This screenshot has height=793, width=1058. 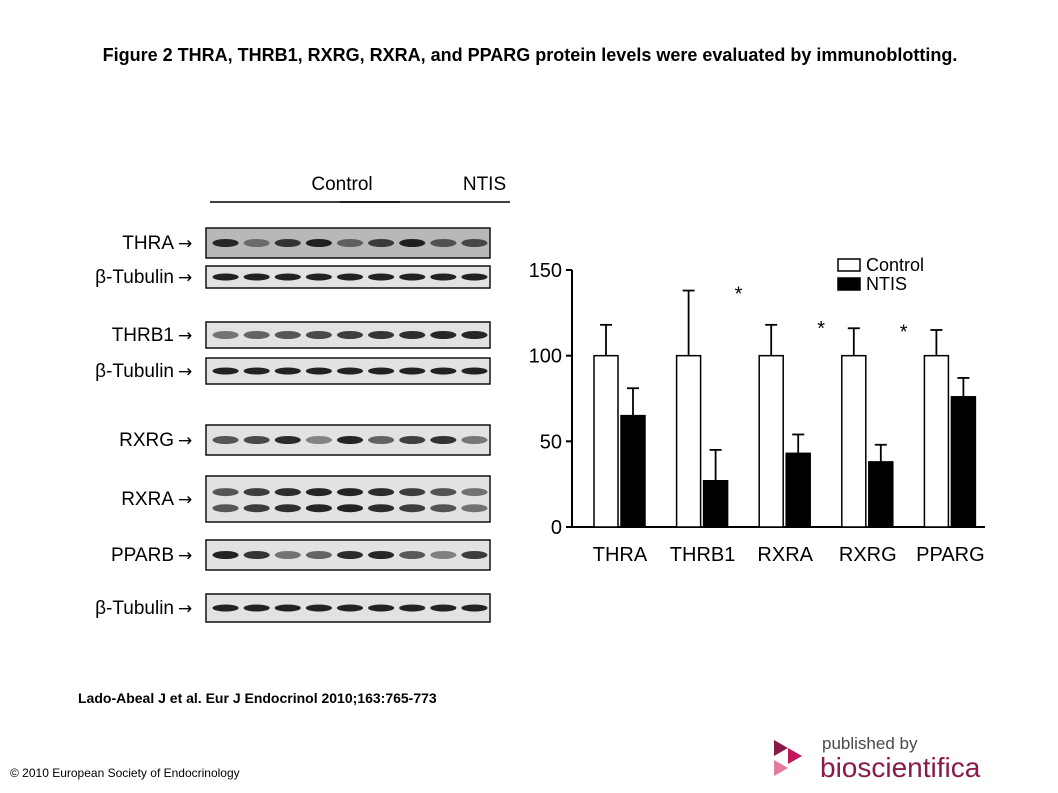 What do you see at coordinates (142, 555) in the screenshot?
I see `blot-row-label: PPARB` at bounding box center [142, 555].